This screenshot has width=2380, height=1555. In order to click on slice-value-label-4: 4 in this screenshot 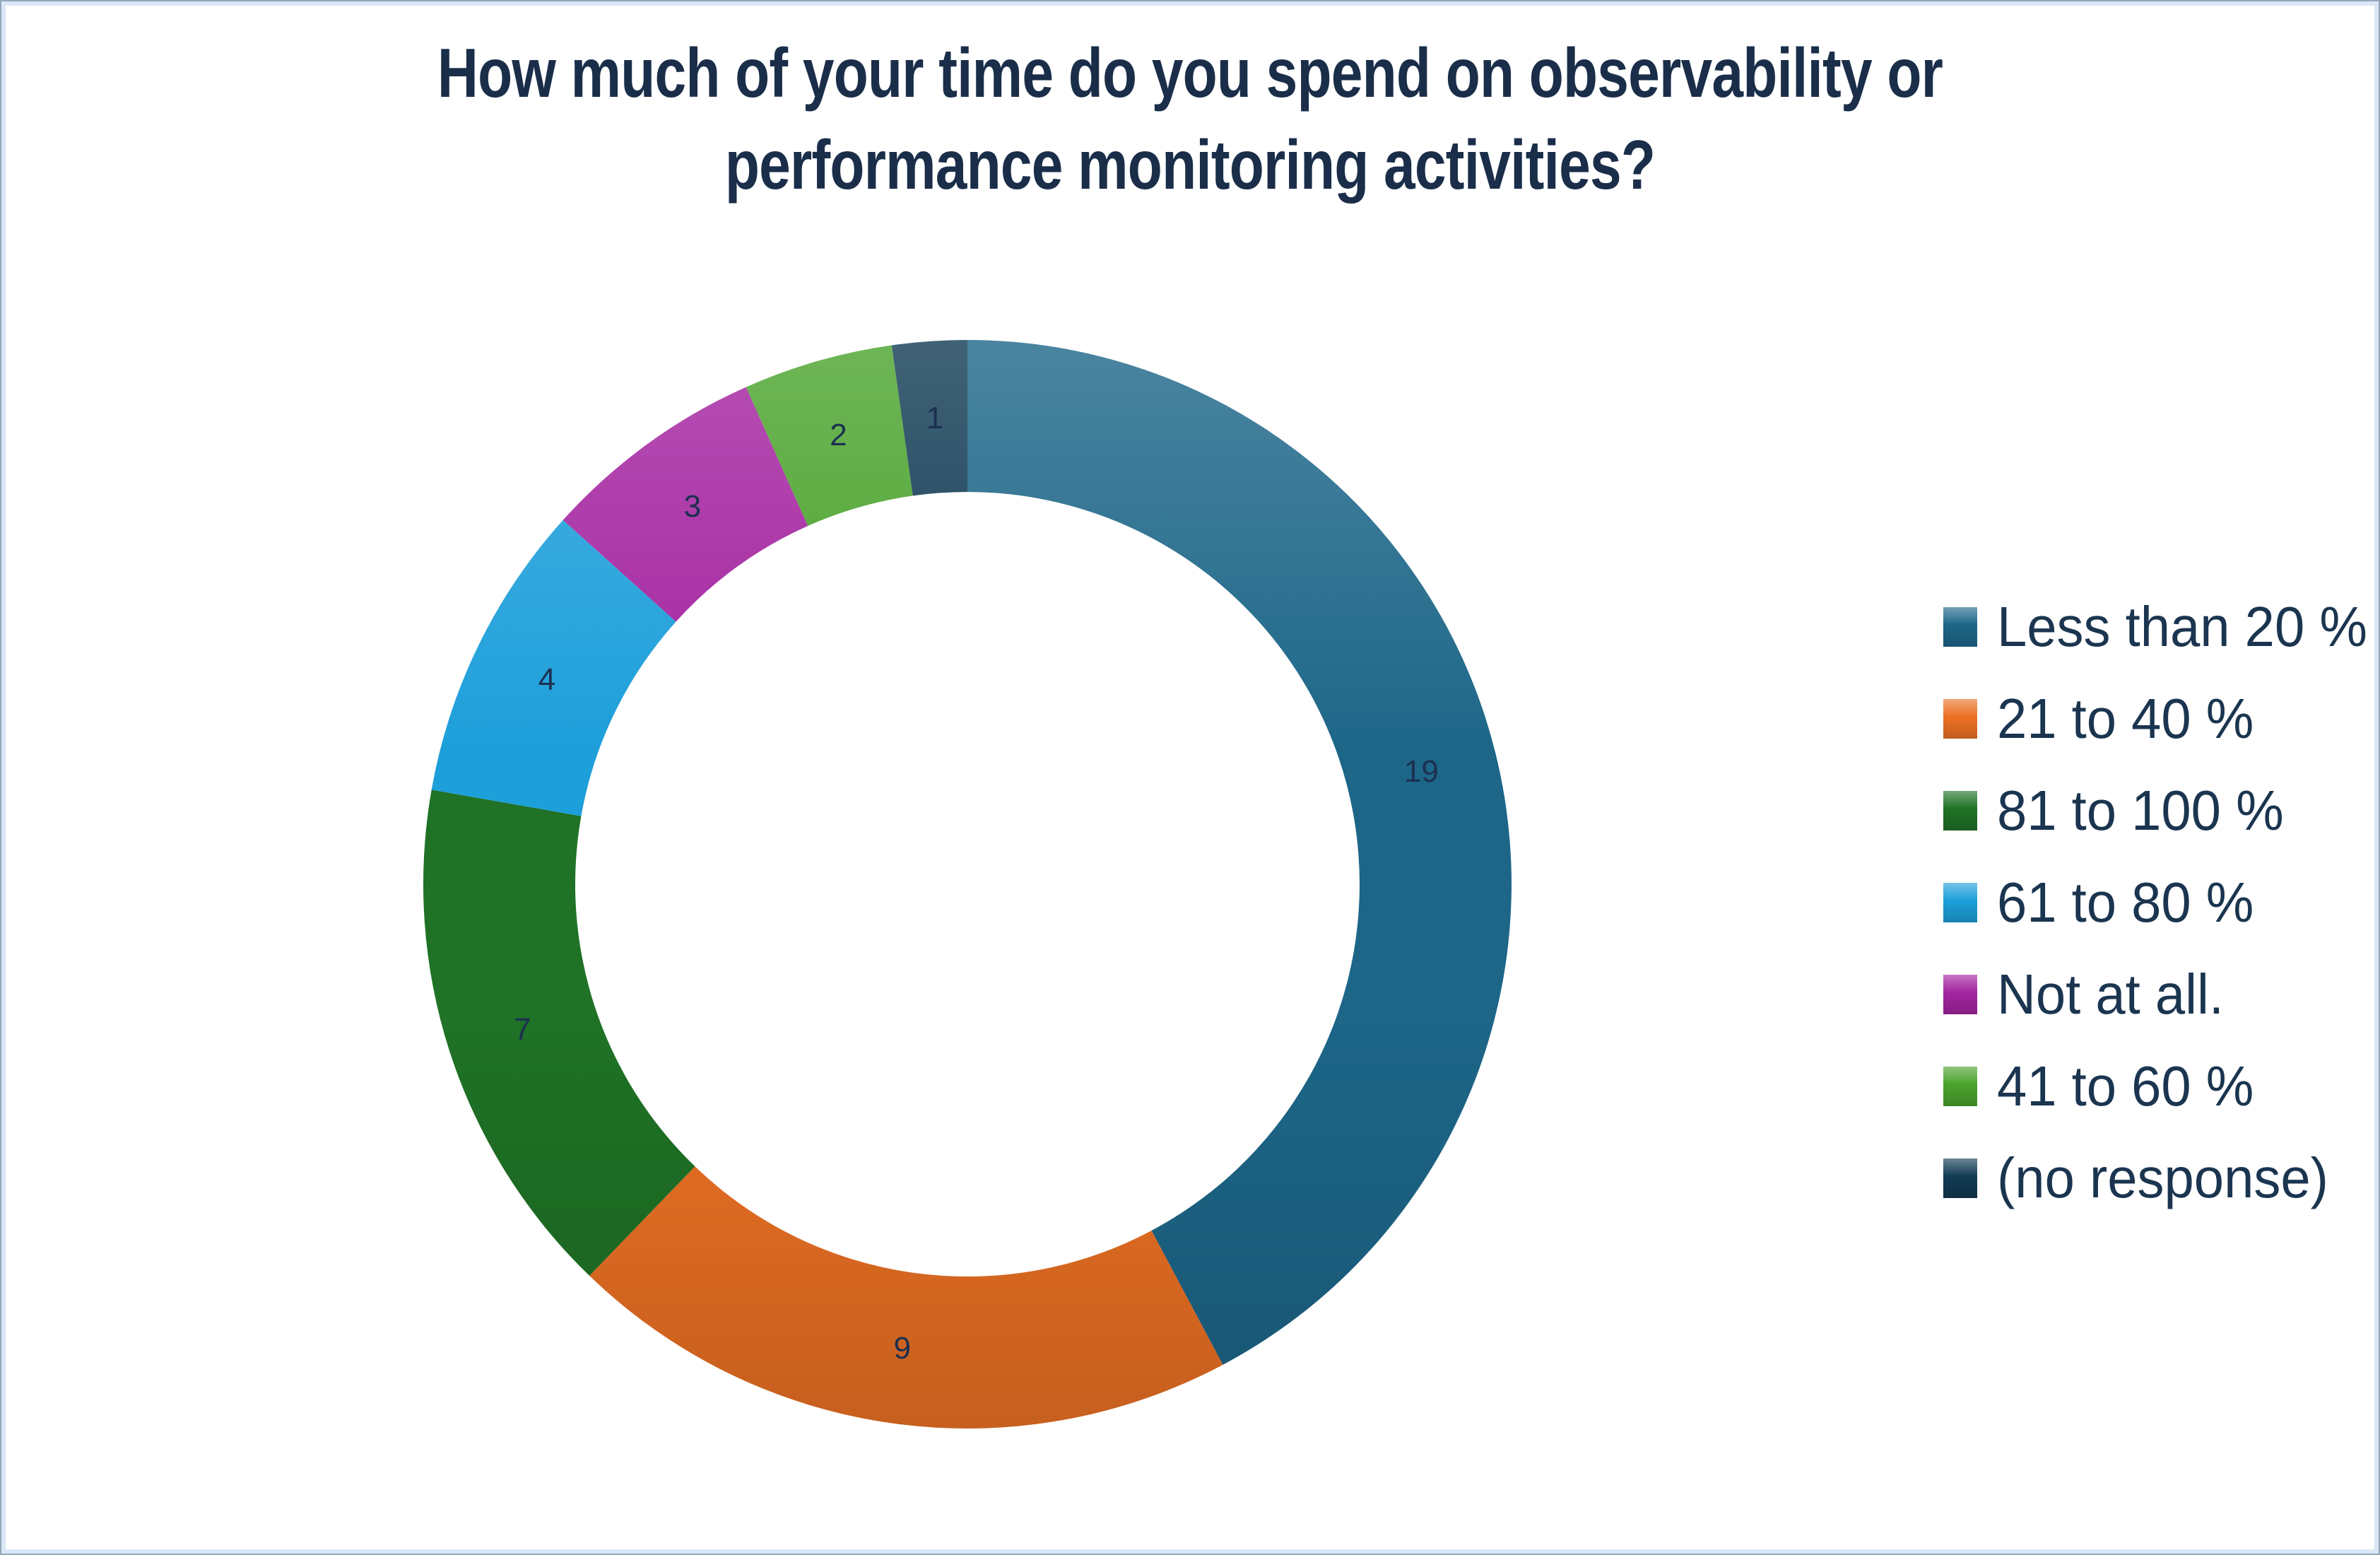, I will do `click(546, 679)`.